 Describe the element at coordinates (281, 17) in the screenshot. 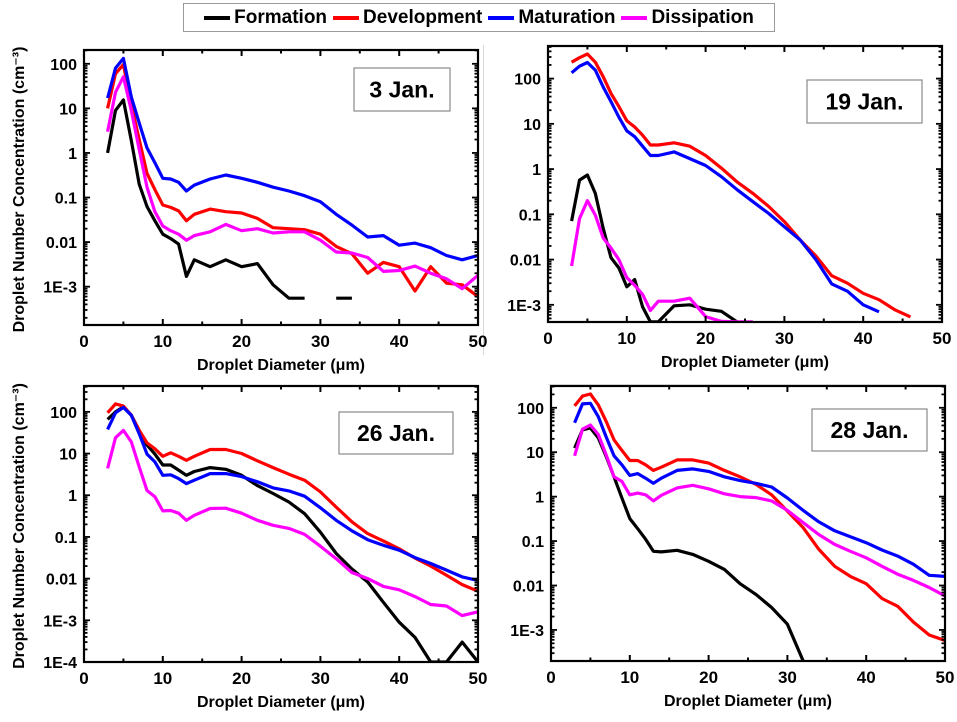

I see `legend-label: Formation` at that location.